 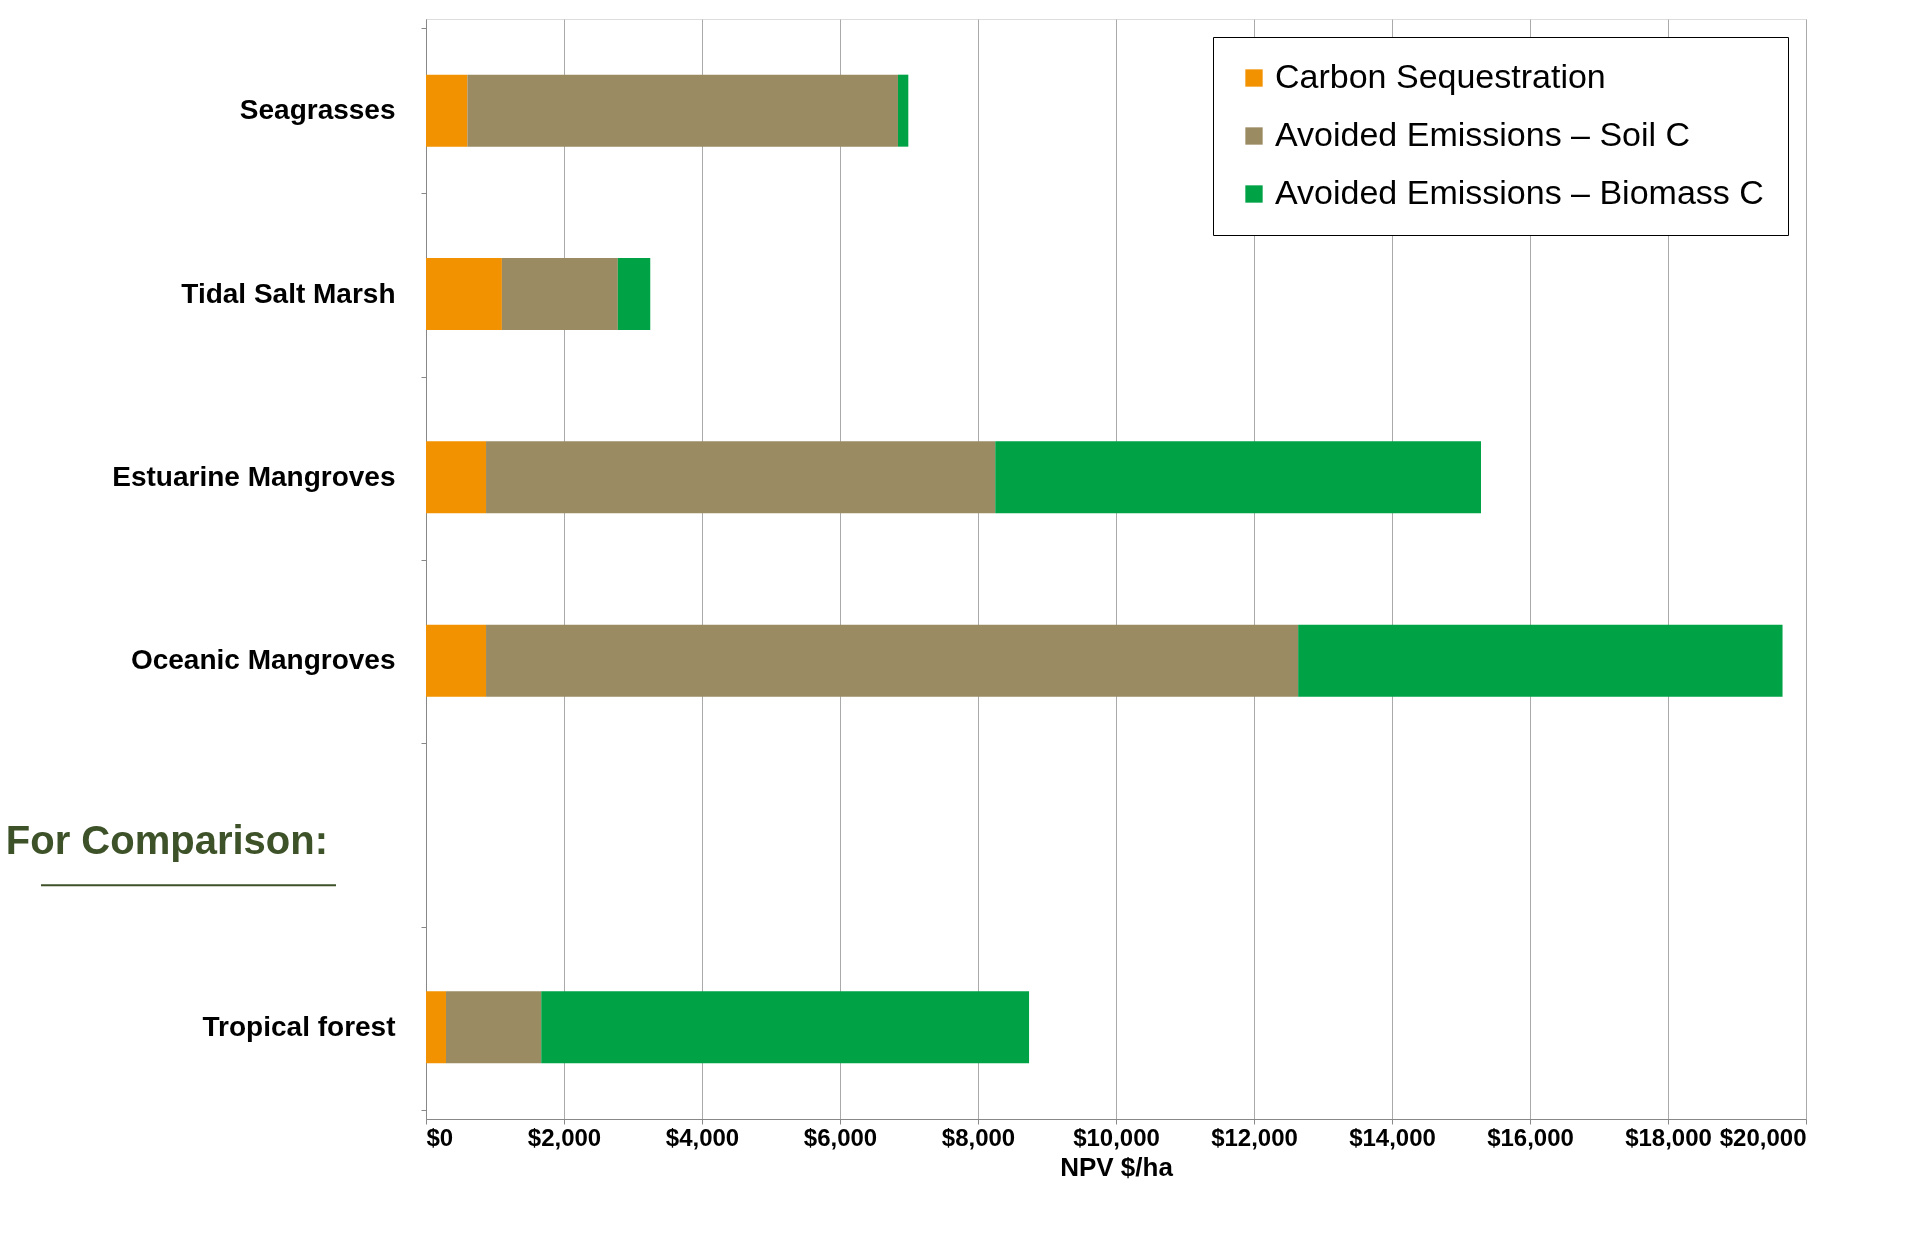 What do you see at coordinates (702, 1137) in the screenshot?
I see `x-tick-label: $4,000` at bounding box center [702, 1137].